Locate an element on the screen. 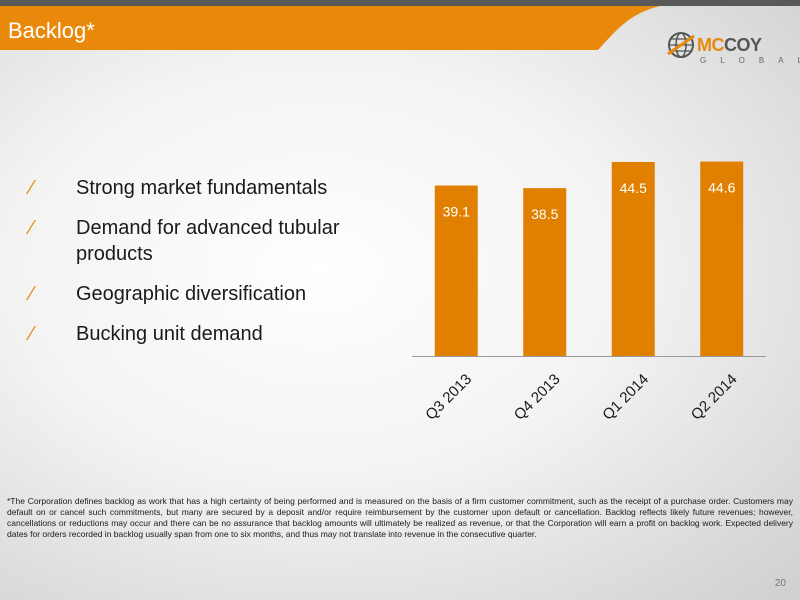 The image size is (800, 600). bullet-text: Strong market fundamentals is located at coordinates (202, 188).